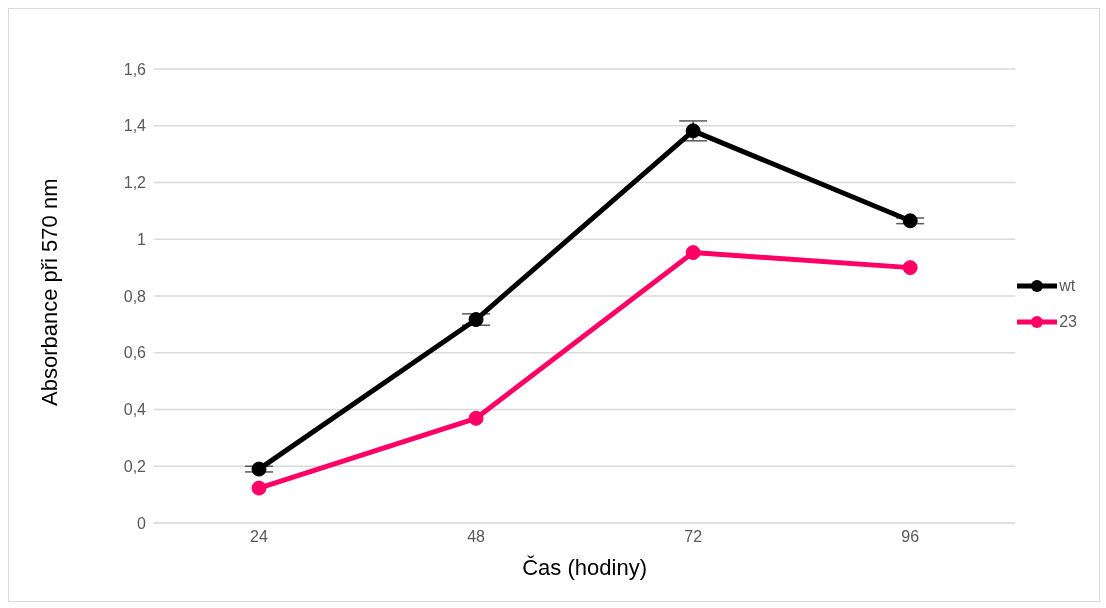 The height and width of the screenshot is (608, 1106). Describe the element at coordinates (135, 466) in the screenshot. I see `y-tick-label: 0,2` at that location.